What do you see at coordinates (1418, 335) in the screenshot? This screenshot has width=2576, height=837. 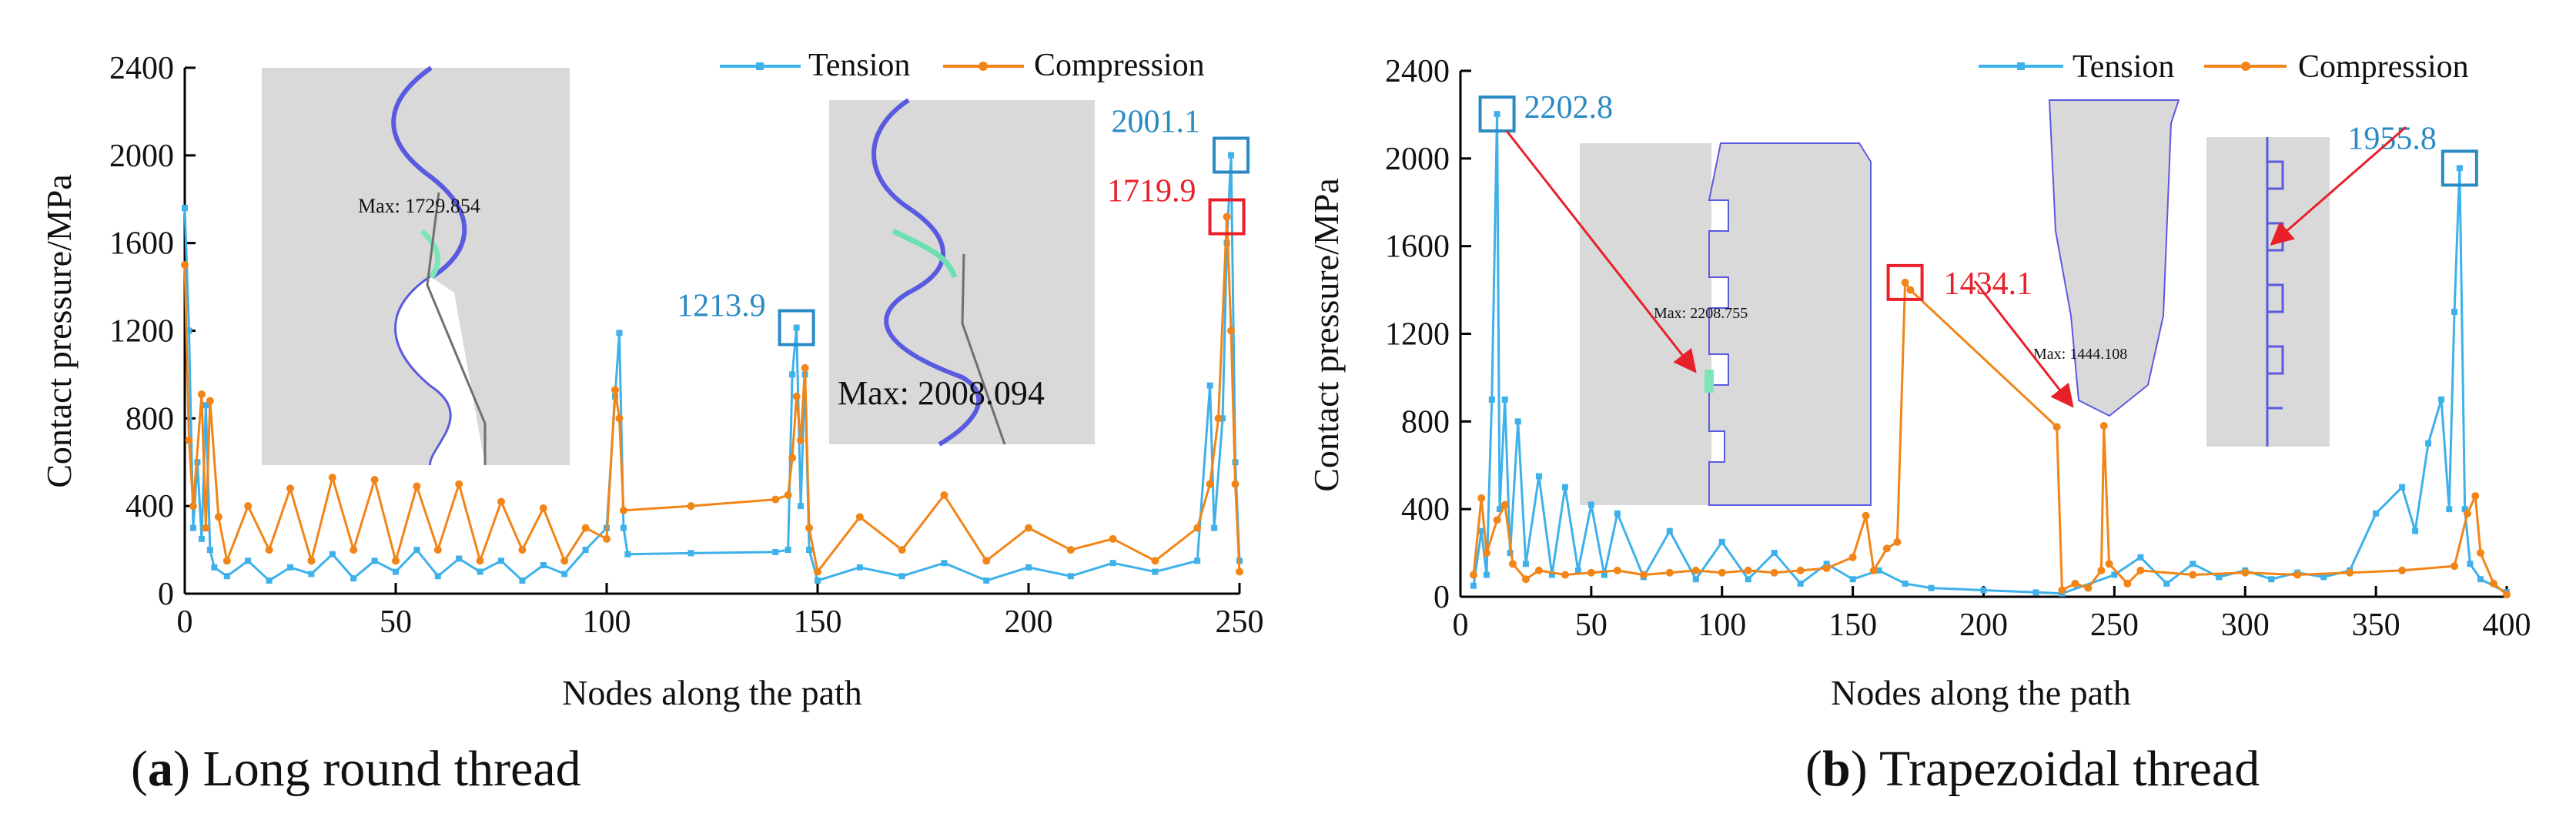 I see `panel-b-y-tick-label-3: 1200` at bounding box center [1418, 335].